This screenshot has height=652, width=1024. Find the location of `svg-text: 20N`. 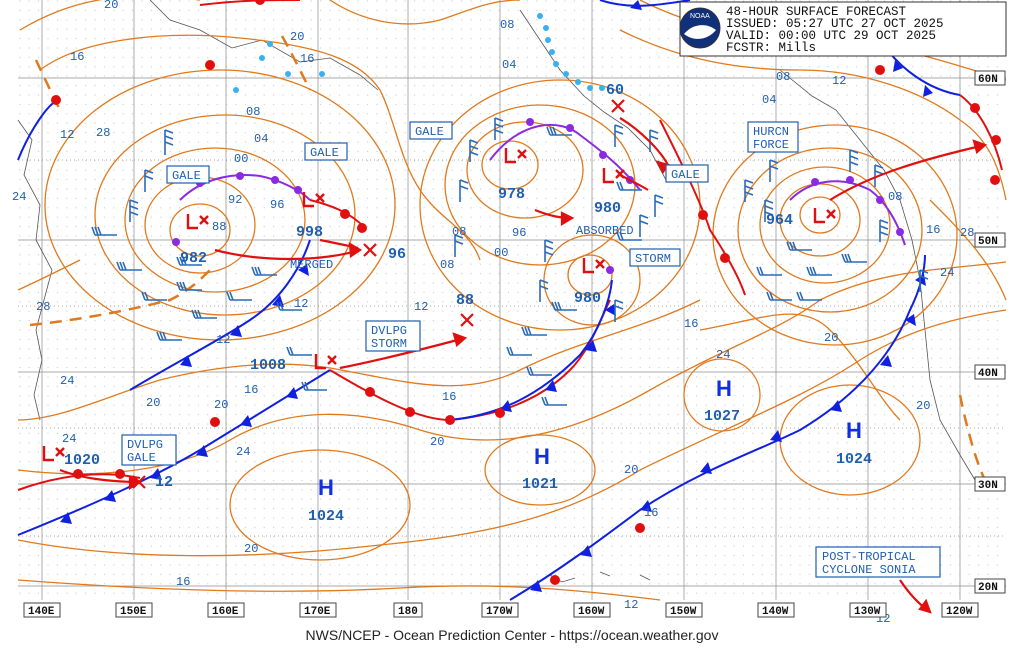

svg-text: 20N is located at coordinates (988, 588).